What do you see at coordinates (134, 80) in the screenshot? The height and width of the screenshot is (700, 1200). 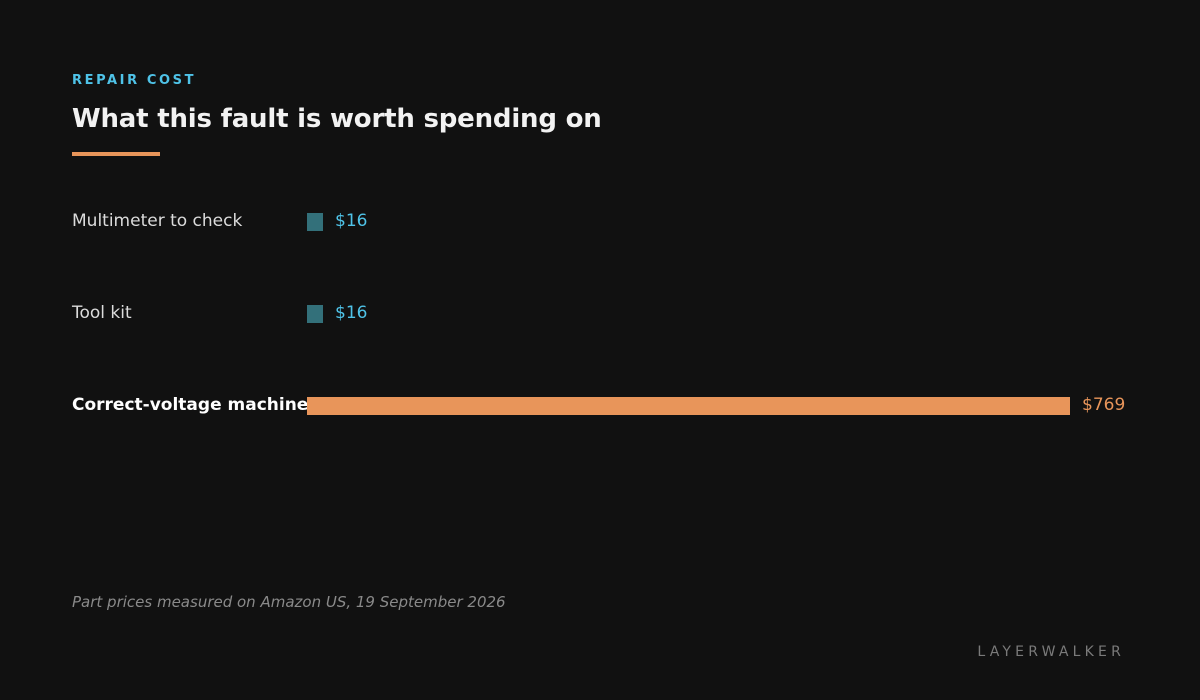 I see `eyebrow-label: REPAIR COST` at bounding box center [134, 80].